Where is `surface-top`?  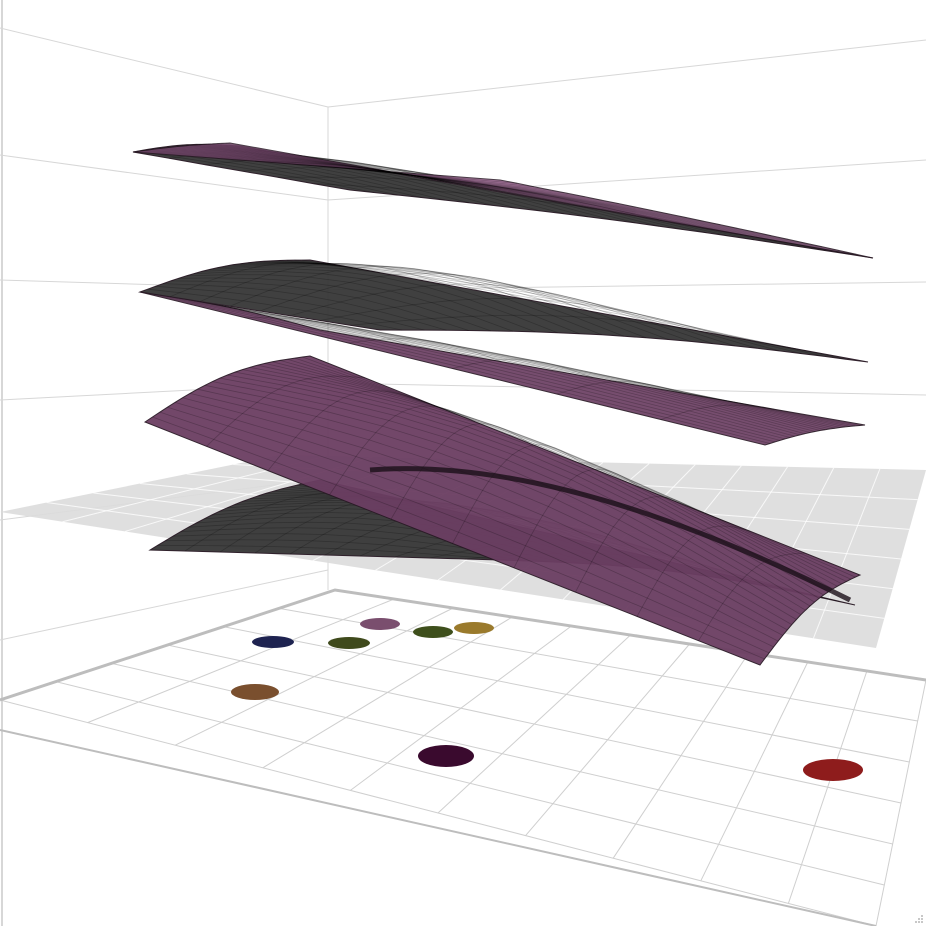
surface-top is located at coordinates (503, 201).